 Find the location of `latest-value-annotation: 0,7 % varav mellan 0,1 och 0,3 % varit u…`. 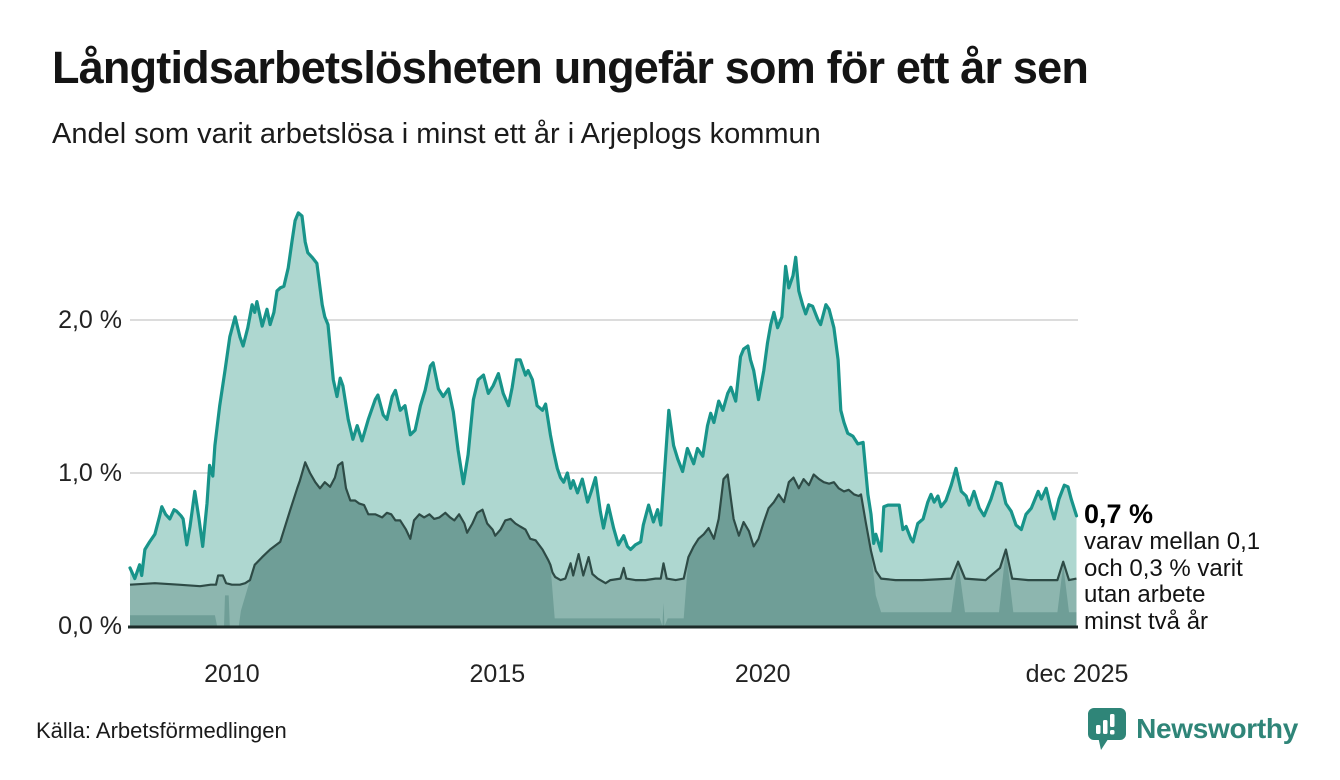

latest-value-annotation: 0,7 % varav mellan 0,1 och 0,3 % varit u… is located at coordinates (1172, 567).